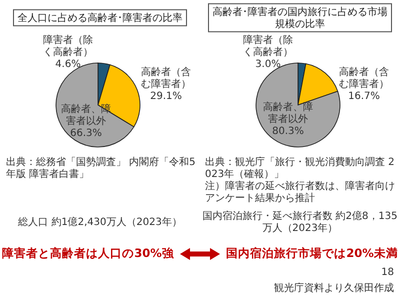 Image resolution: width=400 pixels, height=300 pixels. I want to click on text: 注）障害者の延べ旅行者数は、障害者向けアンケート結果から推計, so click(300, 192).